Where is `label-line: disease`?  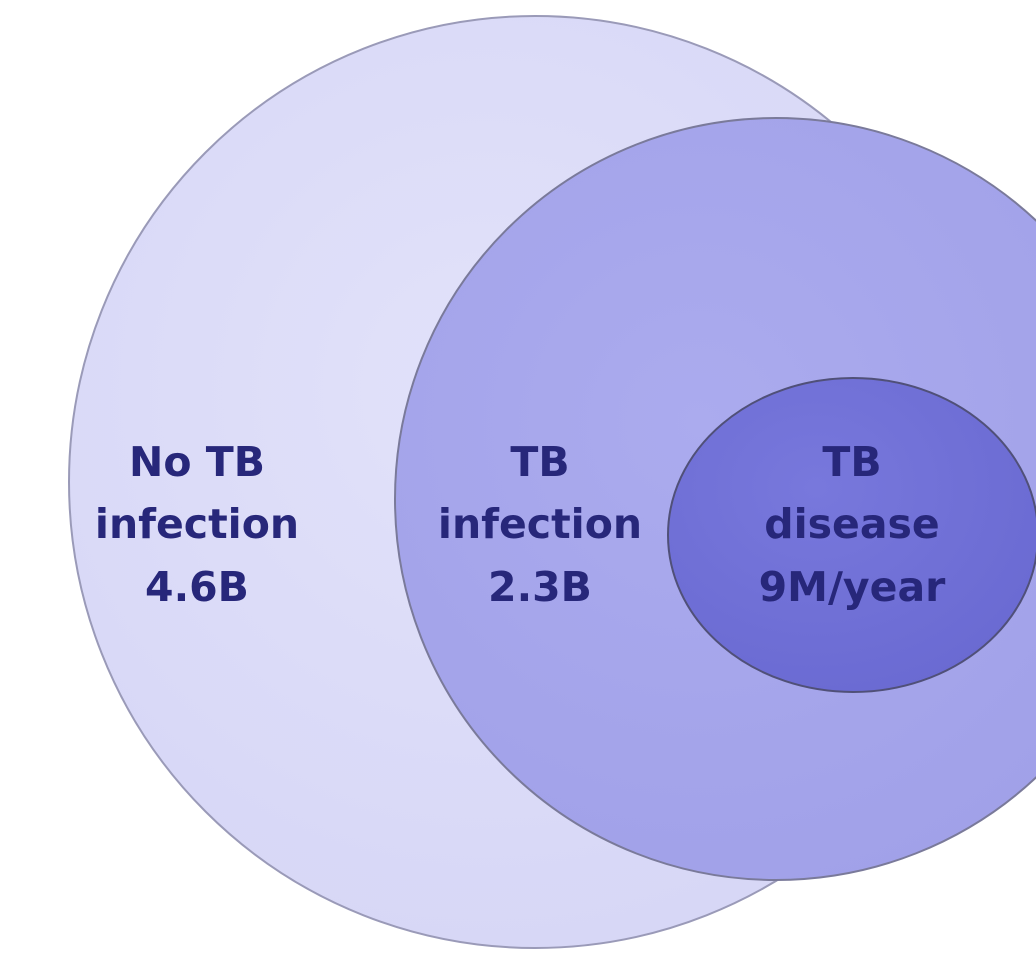 label-line: disease is located at coordinates (852, 524).